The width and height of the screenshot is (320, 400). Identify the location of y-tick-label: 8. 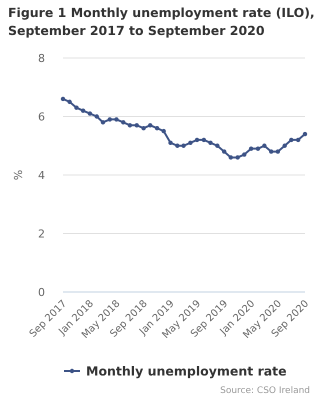
(41, 58).